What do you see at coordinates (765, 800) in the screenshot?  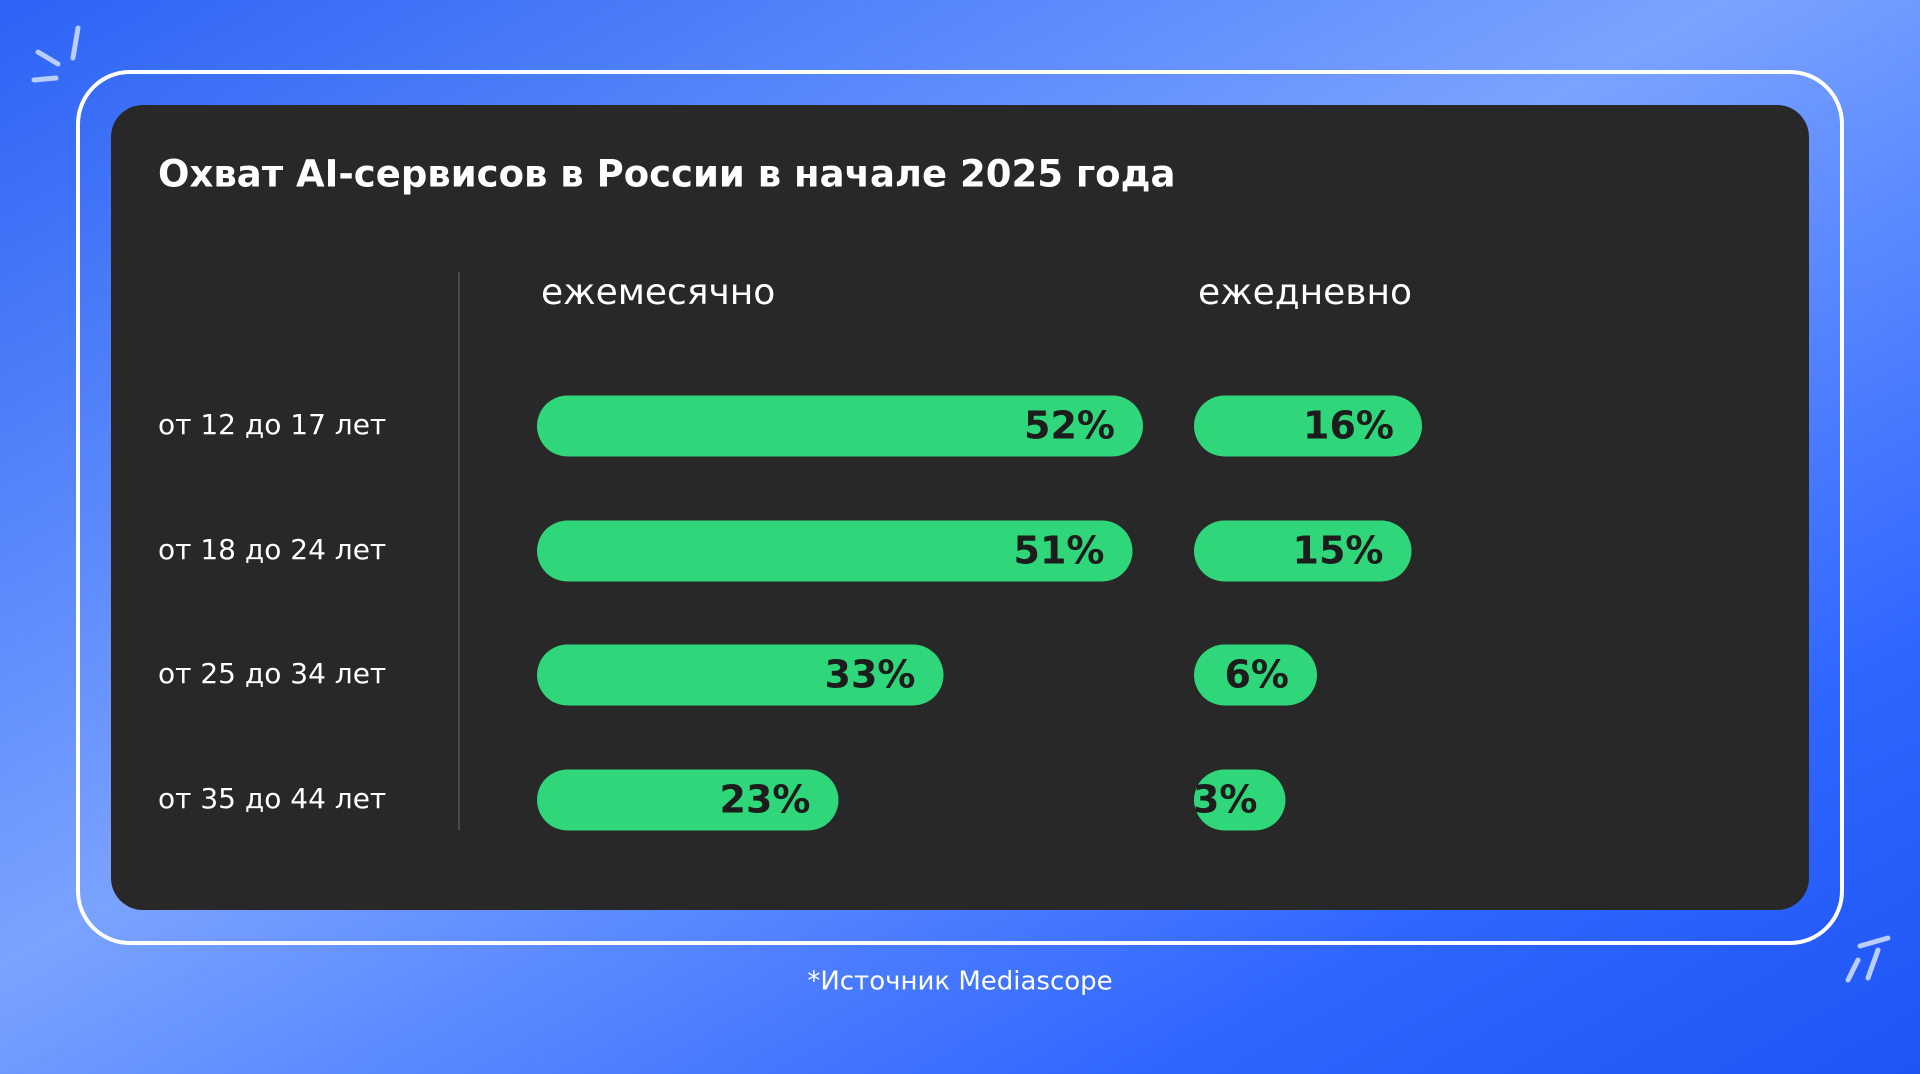 I see `bar-value-label: 23%` at bounding box center [765, 800].